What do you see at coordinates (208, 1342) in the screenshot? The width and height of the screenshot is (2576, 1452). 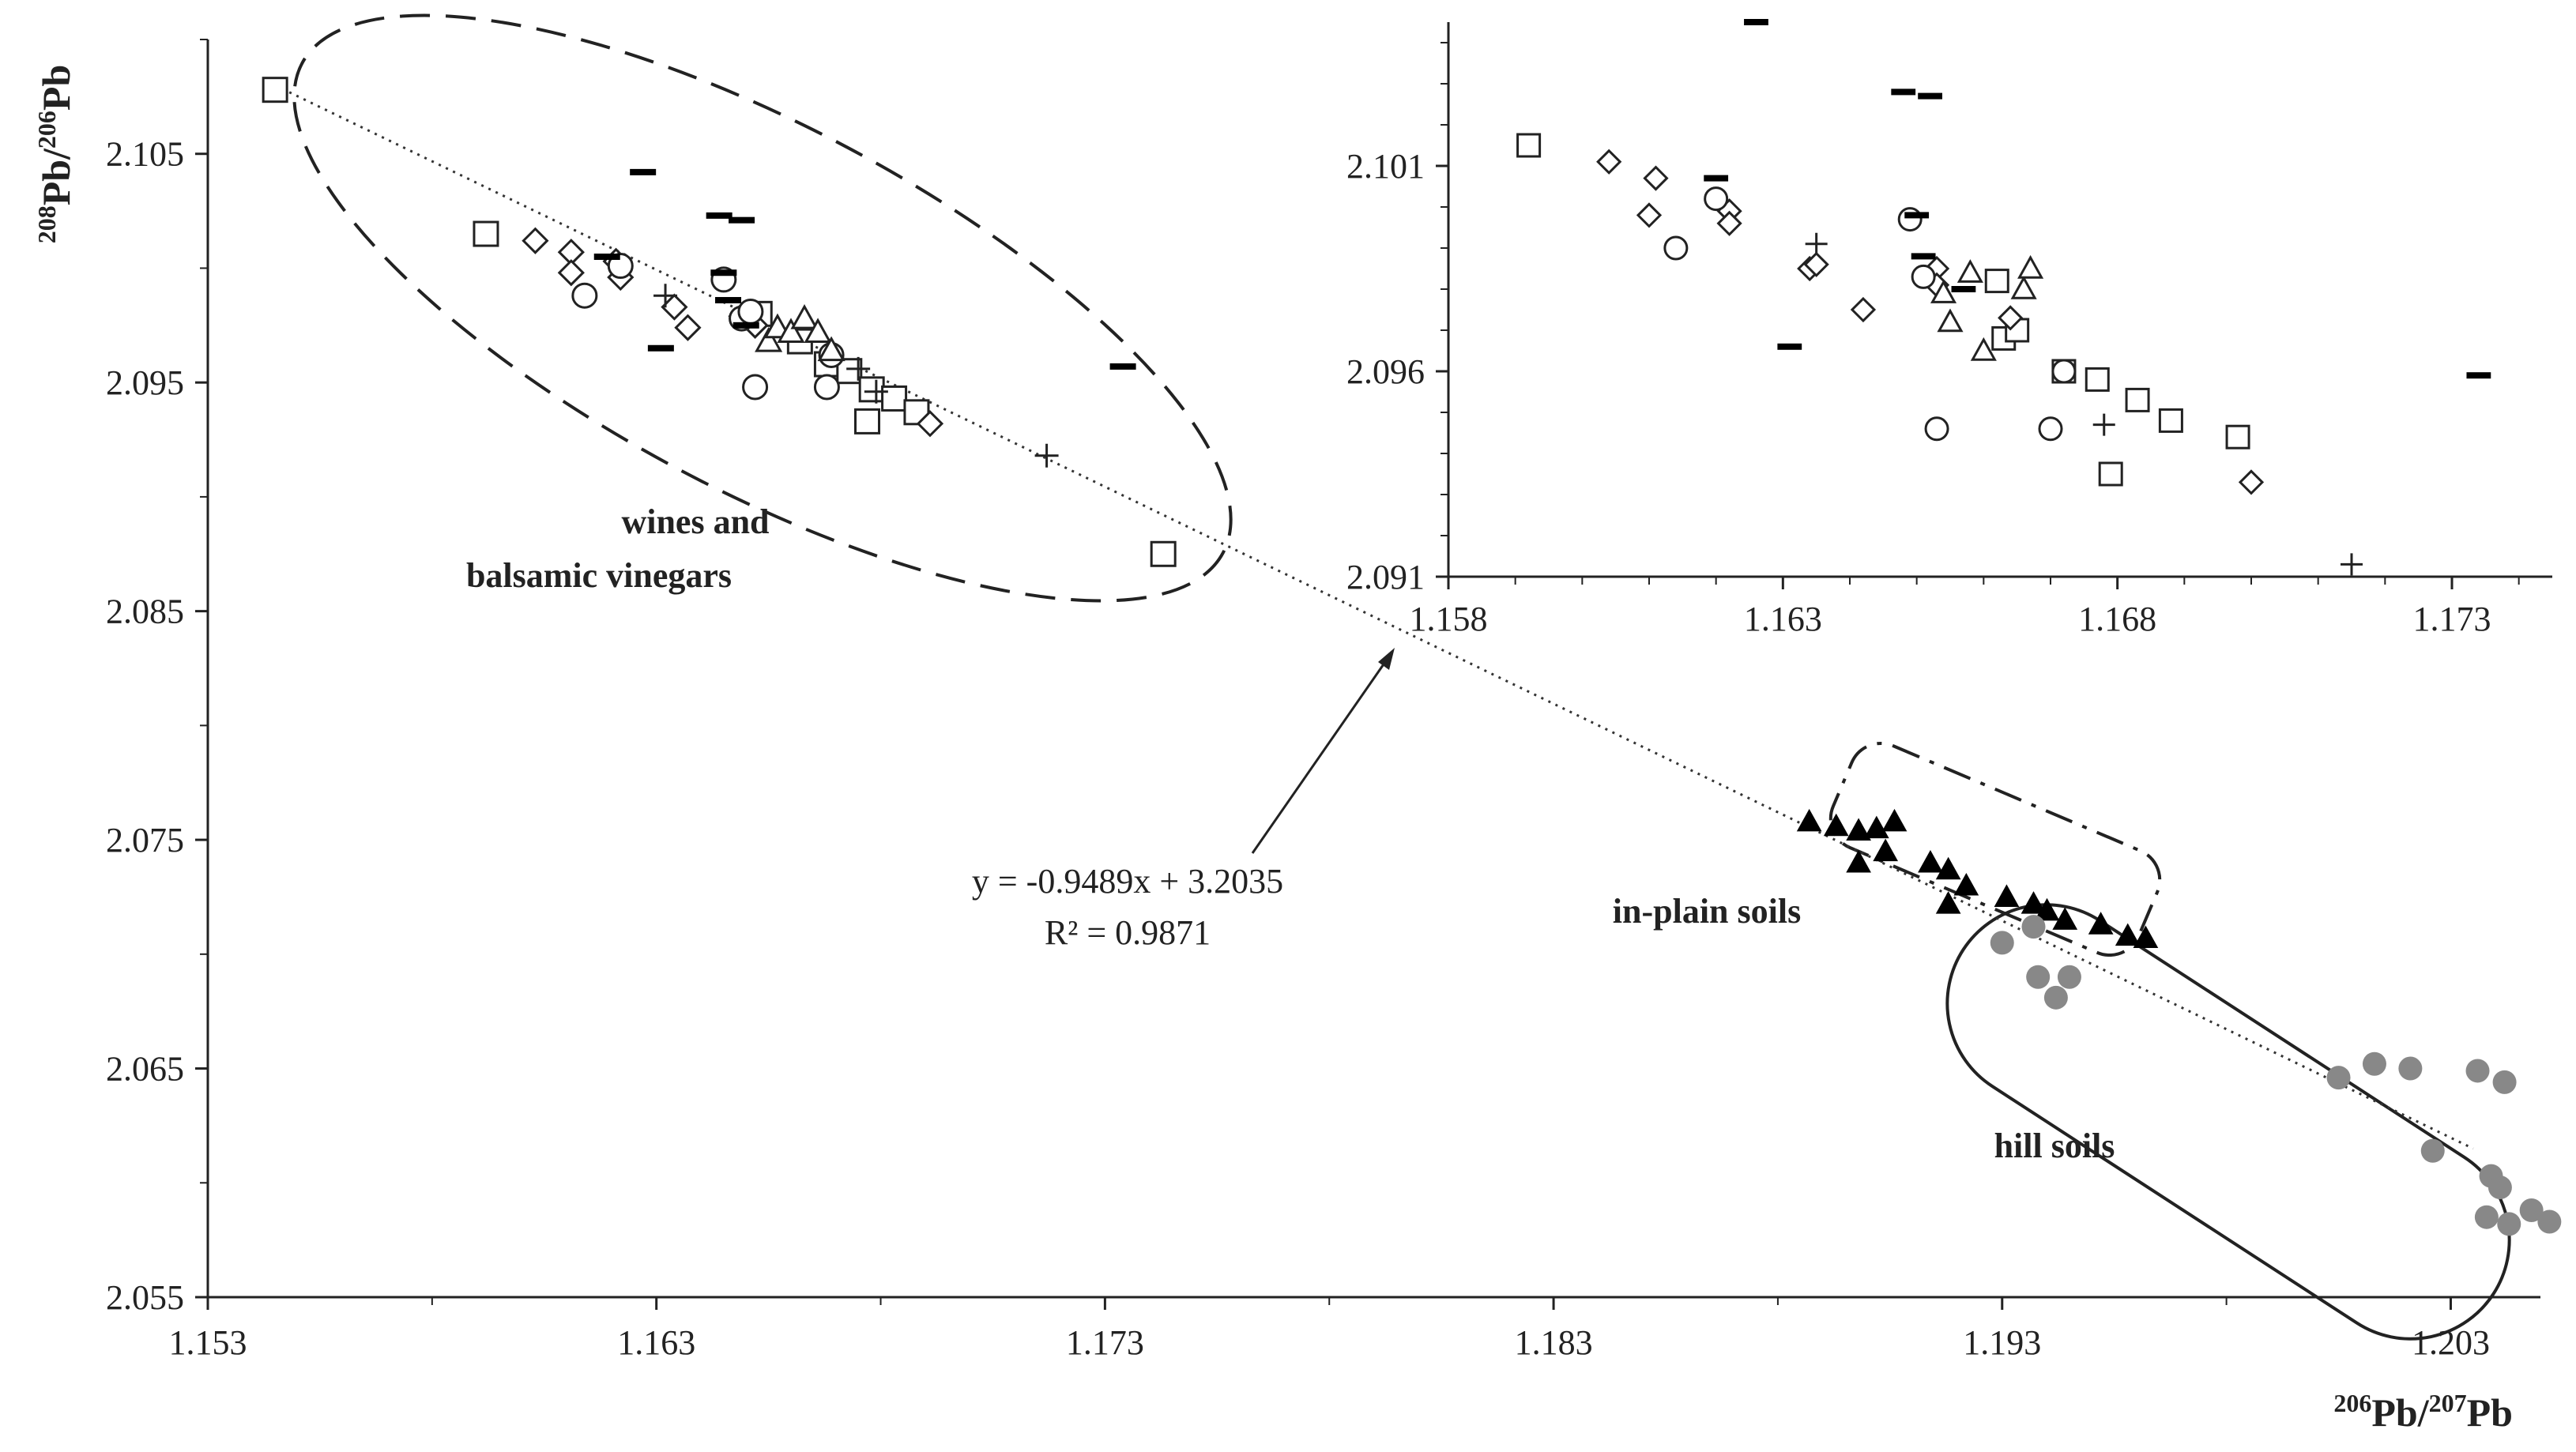 I see `main-x-tick-label: 1.153` at bounding box center [208, 1342].